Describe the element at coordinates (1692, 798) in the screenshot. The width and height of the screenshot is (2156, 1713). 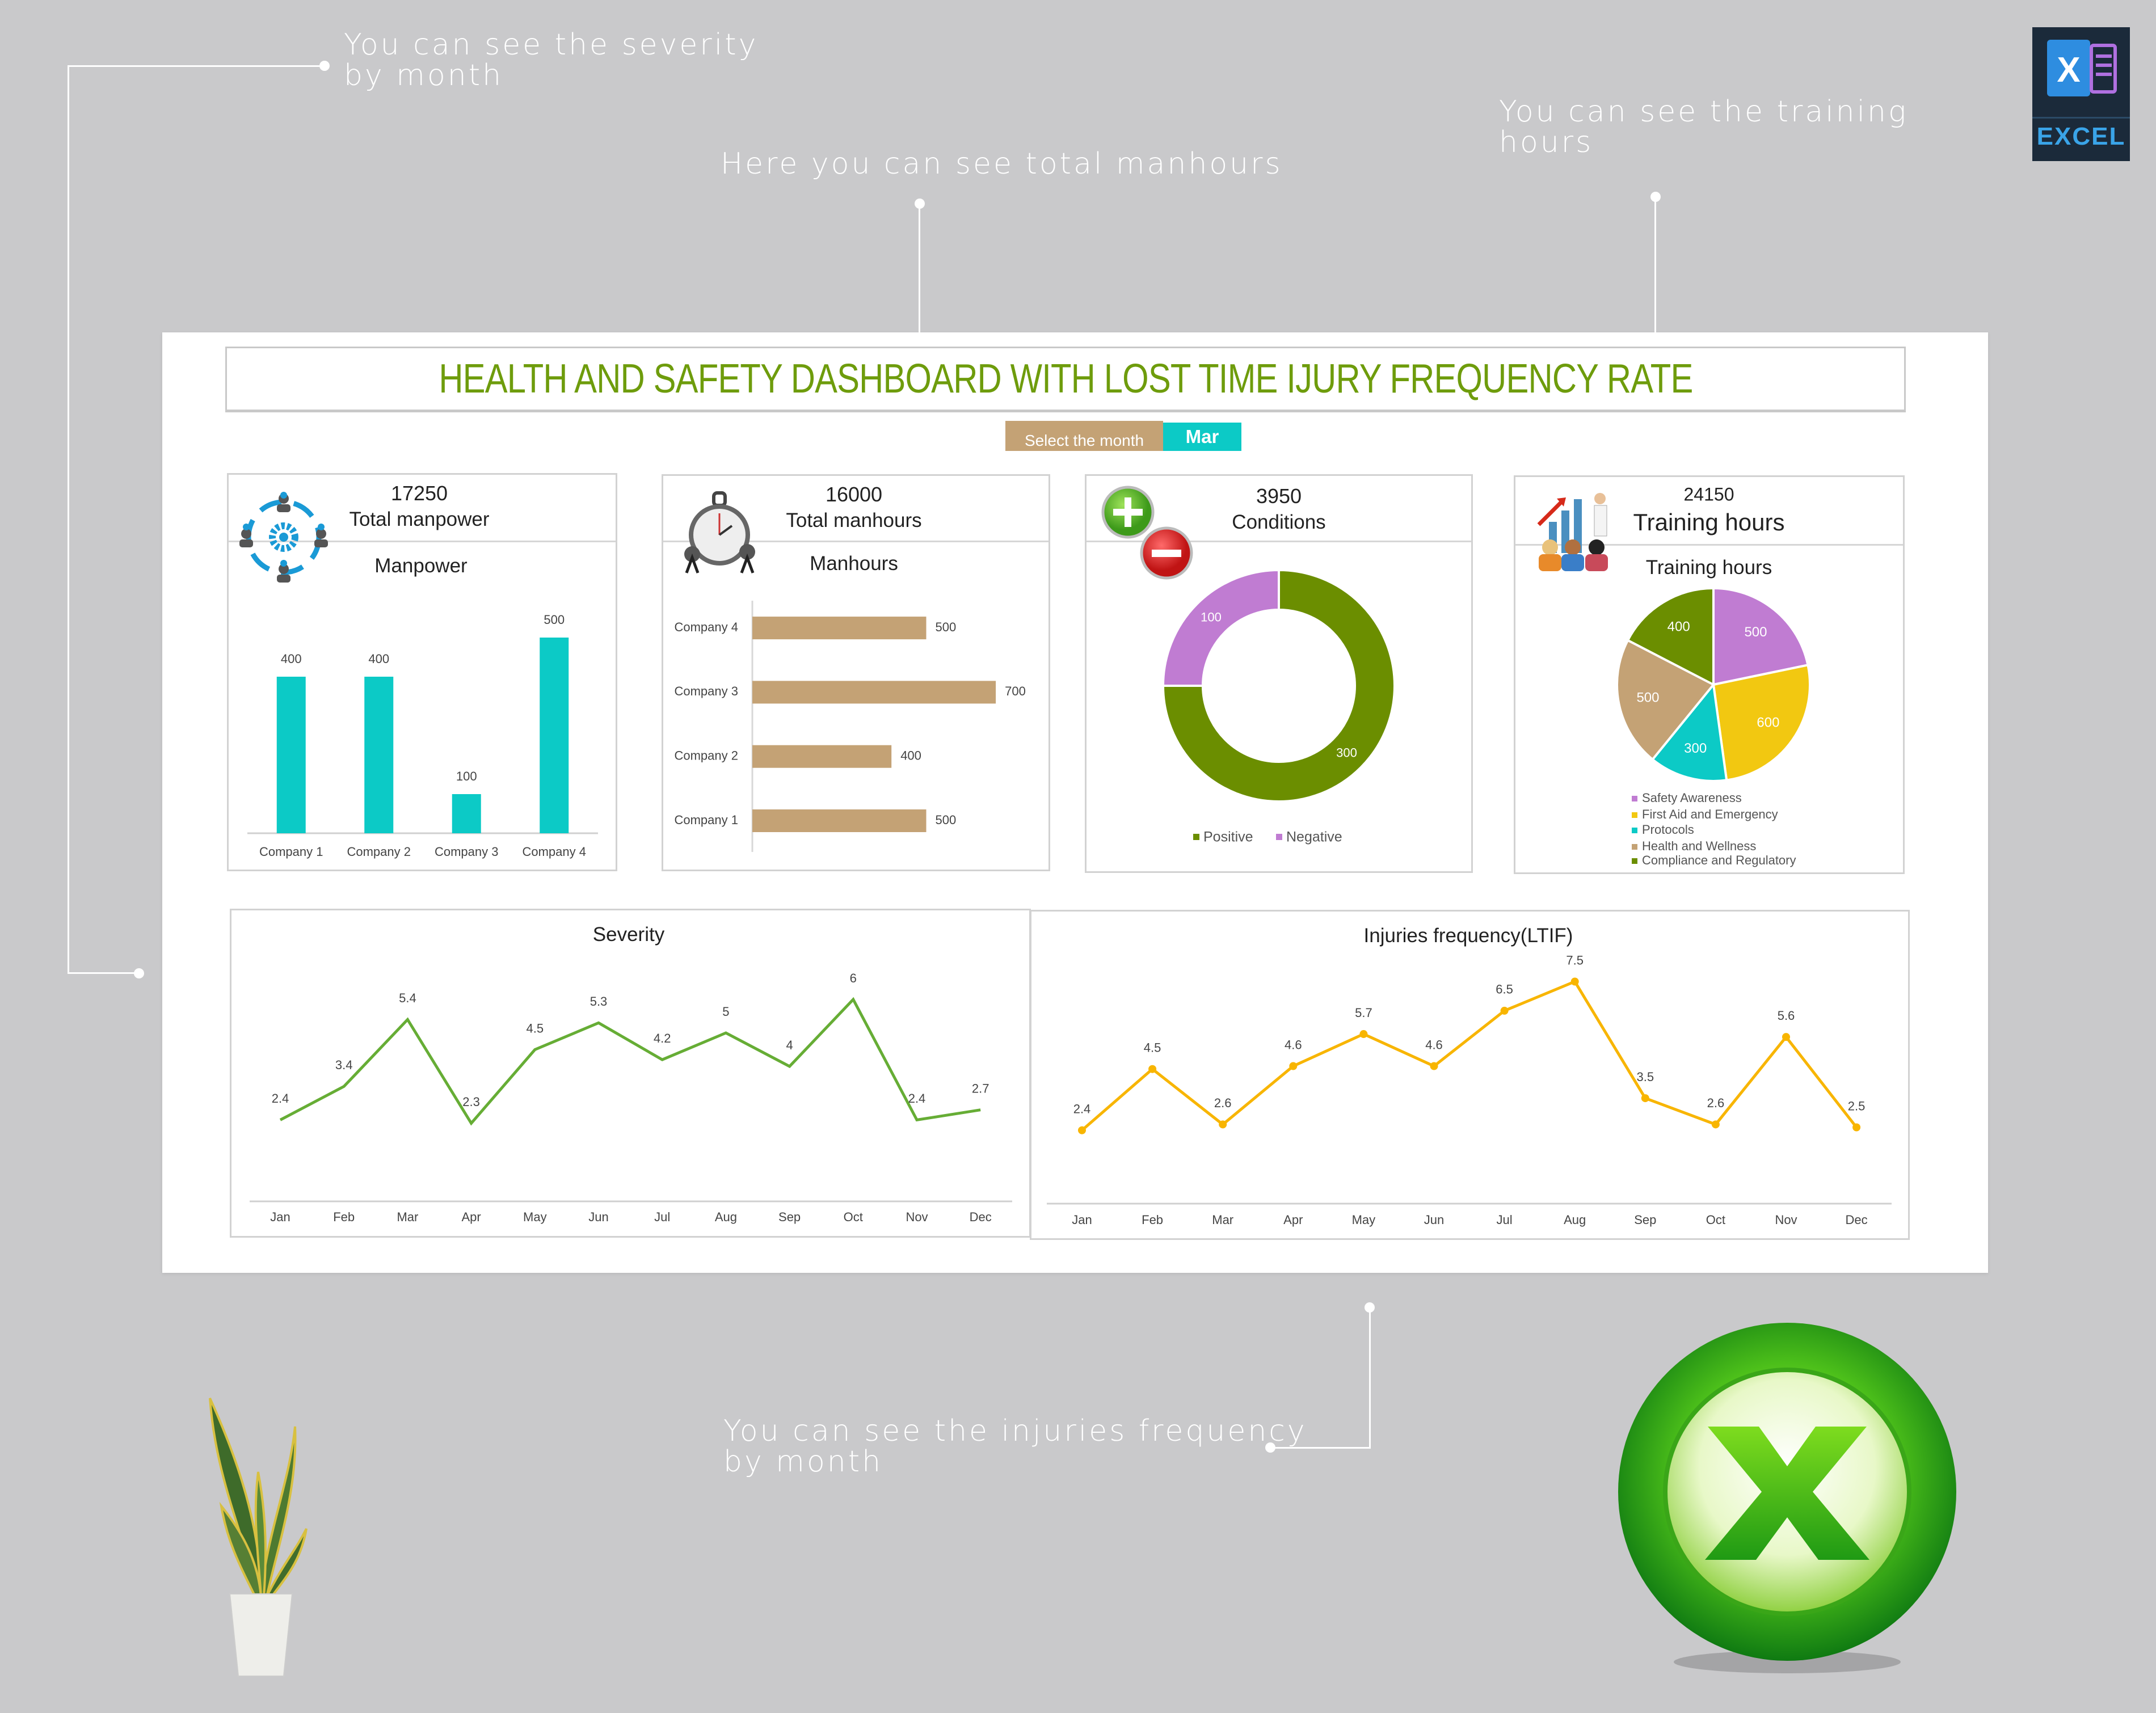
I see `legend-label: Safety Awareness` at that location.